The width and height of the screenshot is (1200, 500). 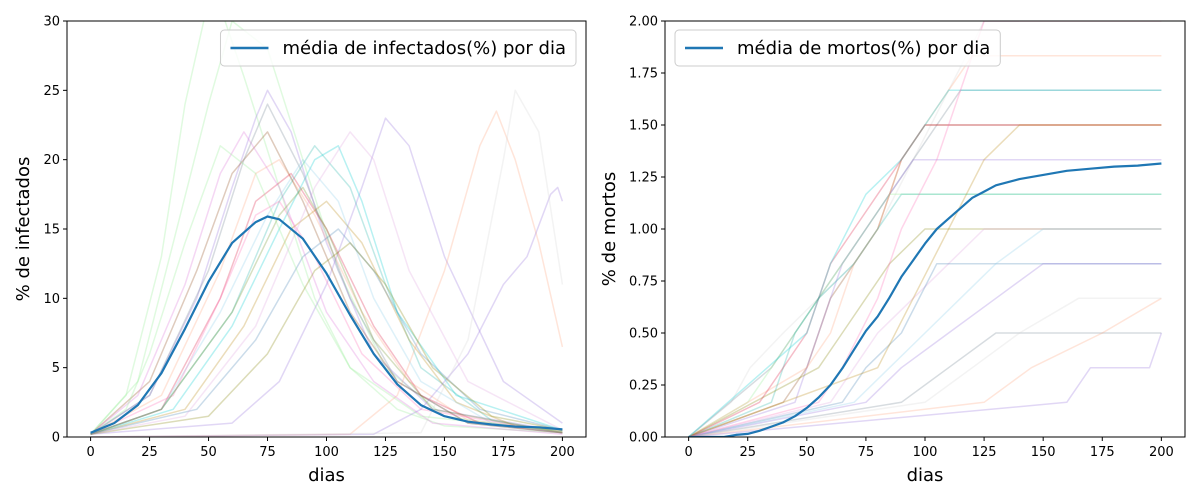 What do you see at coordinates (51, 160) in the screenshot?
I see `y-tick-label: 20` at bounding box center [51, 160].